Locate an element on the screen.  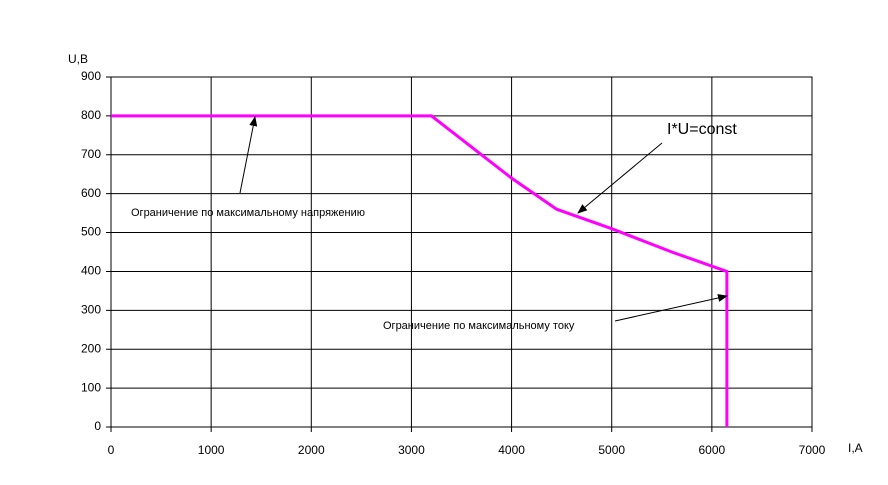
y-tick-label: 100 is located at coordinates (91, 387).